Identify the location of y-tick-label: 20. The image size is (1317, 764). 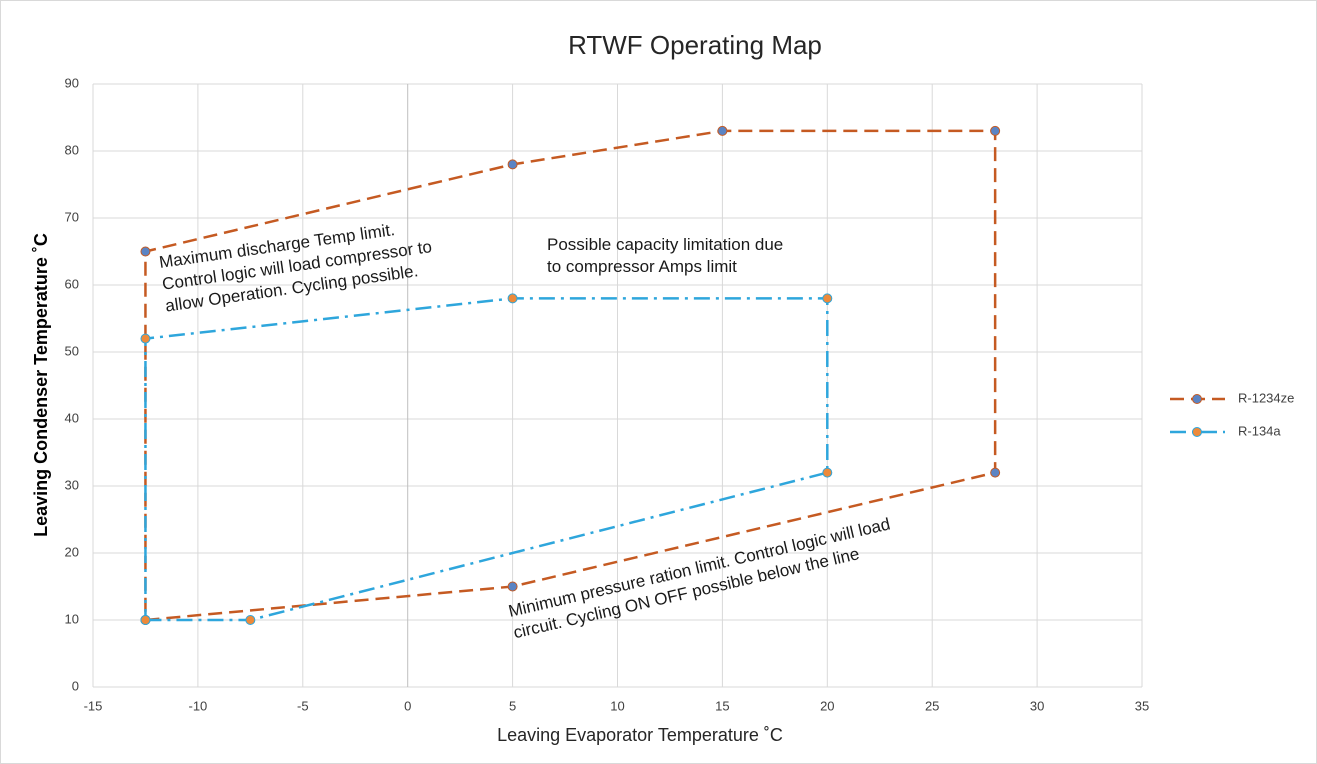
(72, 551).